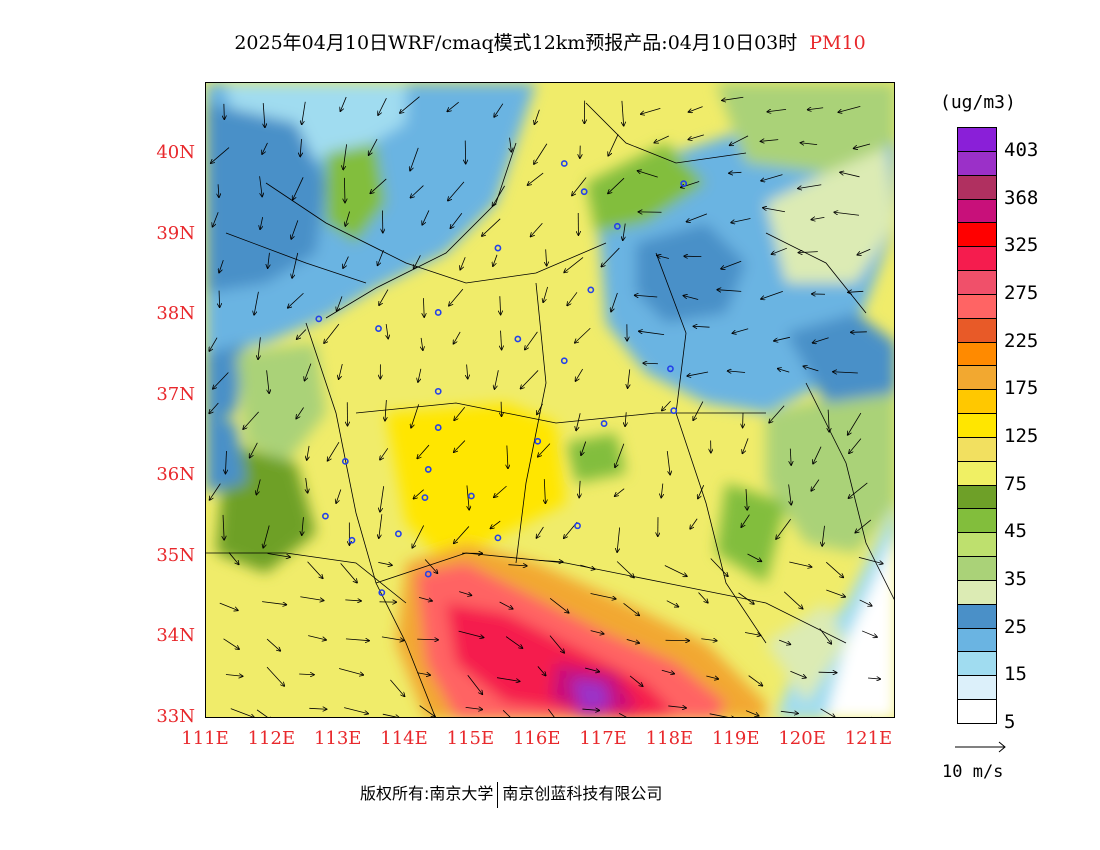  Describe the element at coordinates (1015, 626) in the screenshot. I see `legend-tick-label: 25` at that location.